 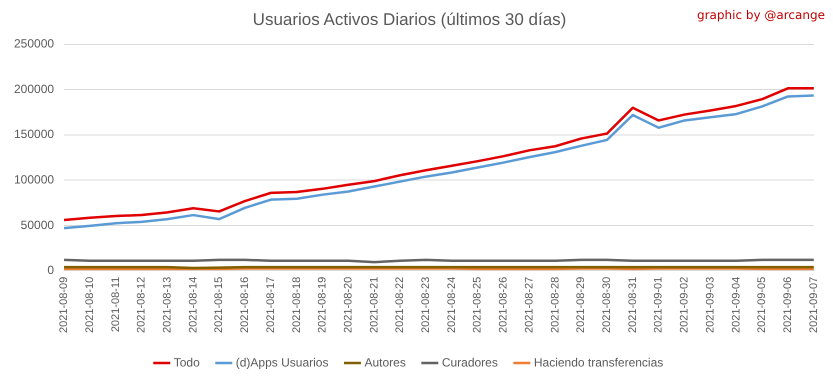 I want to click on x-tick-label: 2021-09-04, so click(x=736, y=305).